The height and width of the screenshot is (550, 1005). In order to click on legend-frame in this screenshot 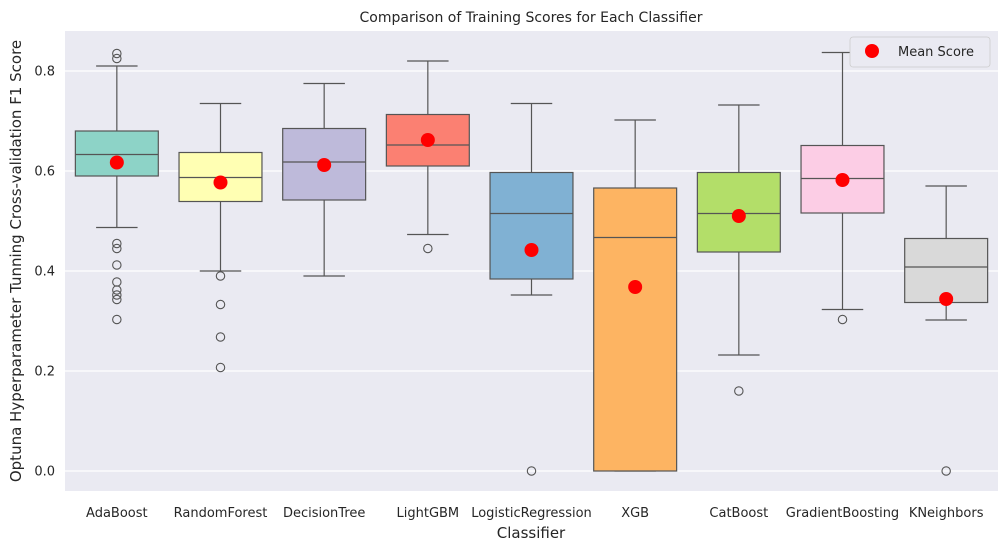, I will do `click(920, 52)`.